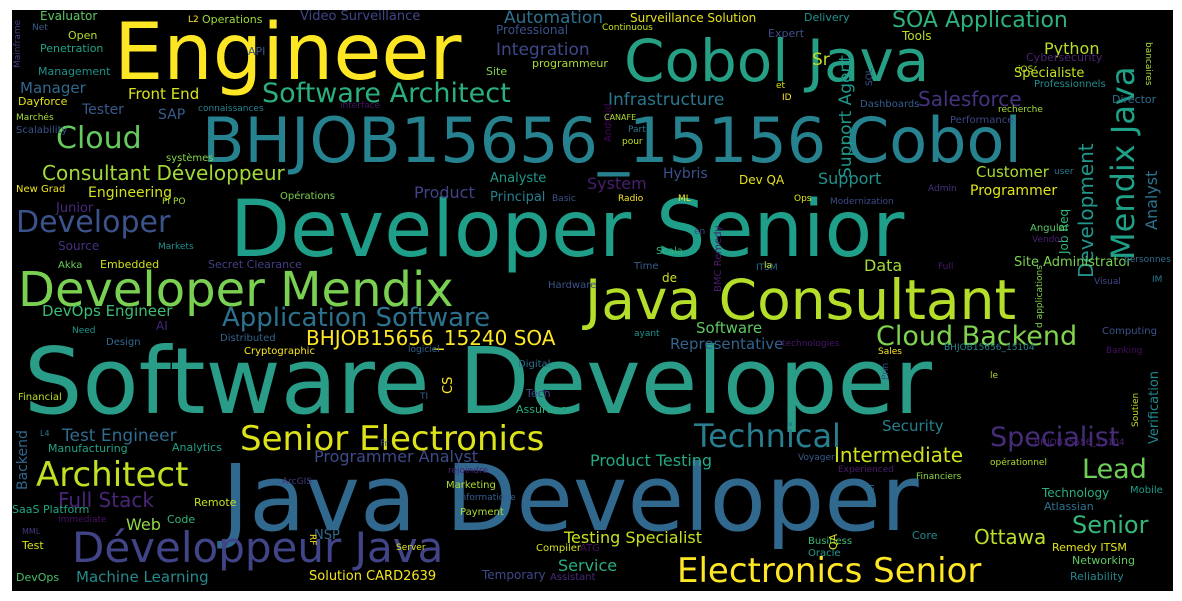 The width and height of the screenshot is (1182, 601). Describe the element at coordinates (288, 54) in the screenshot. I see `cloud-word: Engineer` at that location.